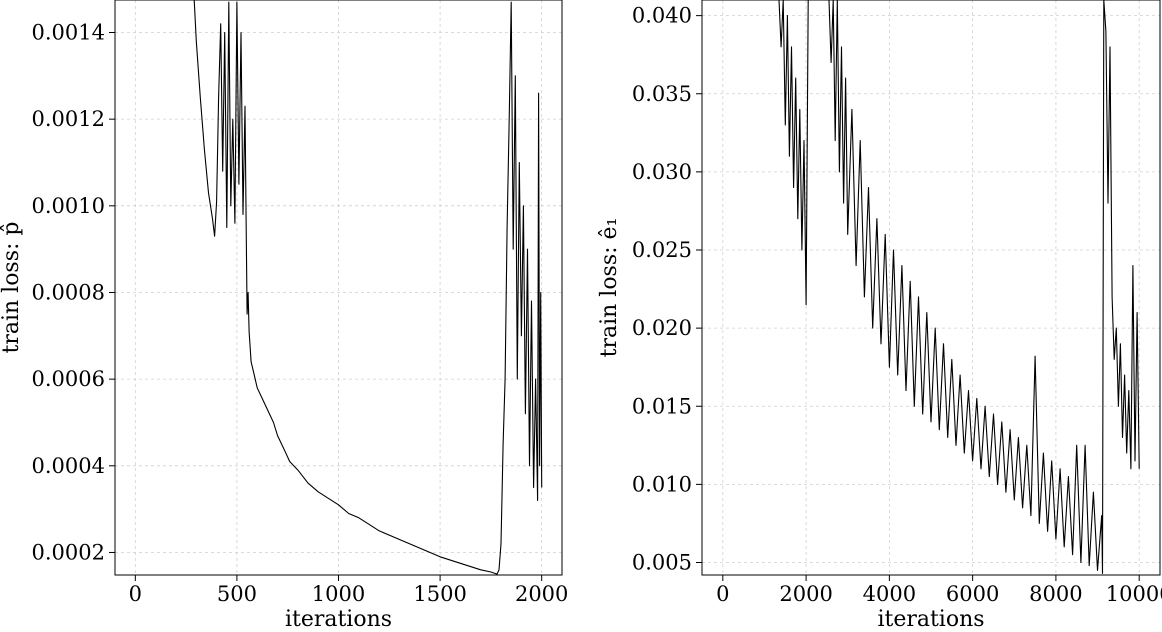 This screenshot has width=1162, height=632. What do you see at coordinates (68, 552) in the screenshot?
I see `left-y-tick-label: 0.0002` at bounding box center [68, 552].